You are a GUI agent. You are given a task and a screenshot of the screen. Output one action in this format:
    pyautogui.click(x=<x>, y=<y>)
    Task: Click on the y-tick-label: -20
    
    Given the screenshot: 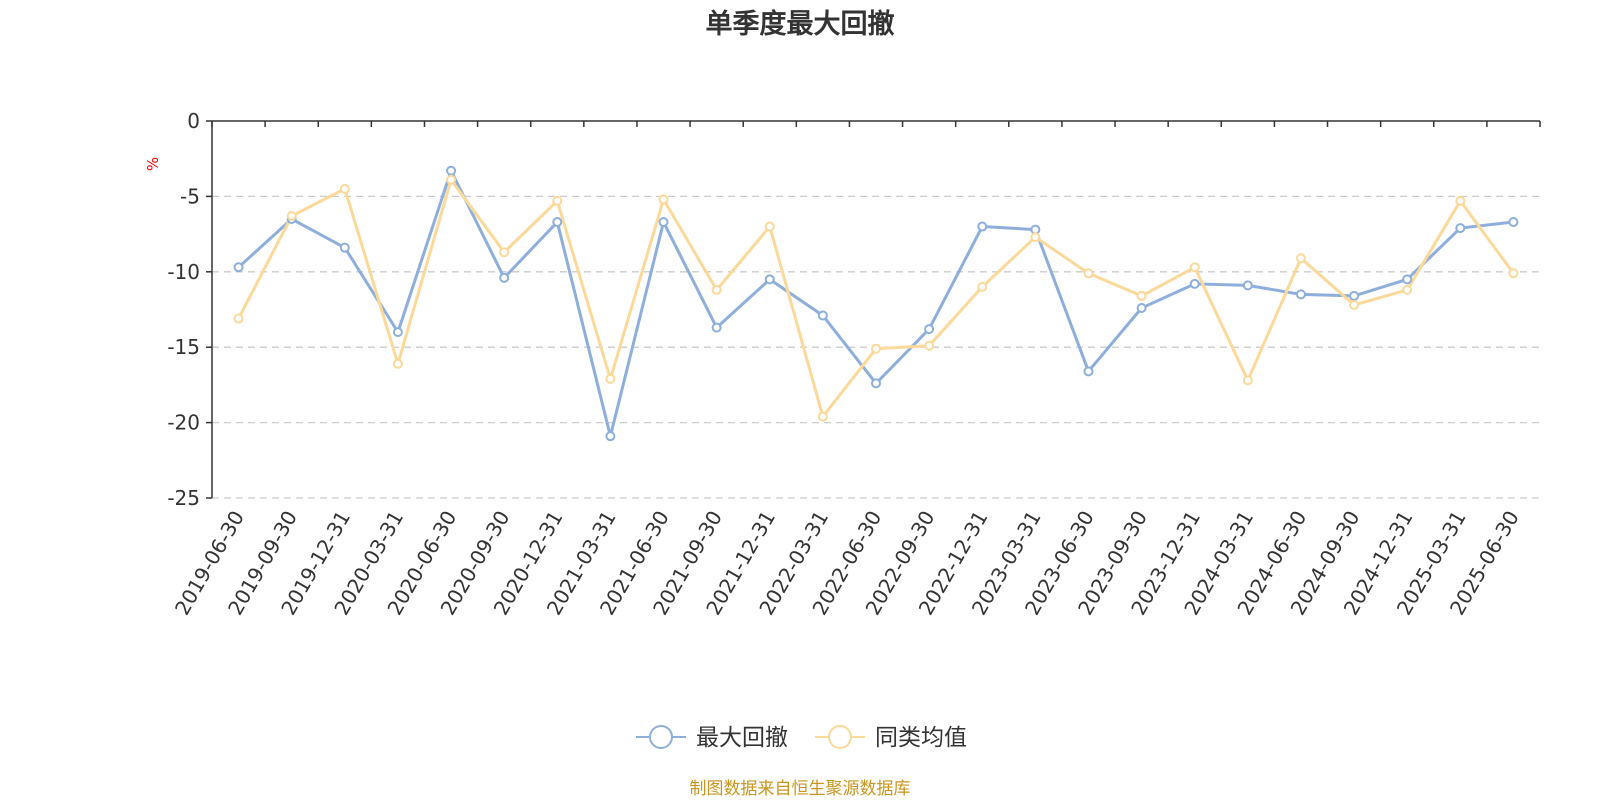 What is the action you would take?
    pyautogui.click(x=183, y=423)
    